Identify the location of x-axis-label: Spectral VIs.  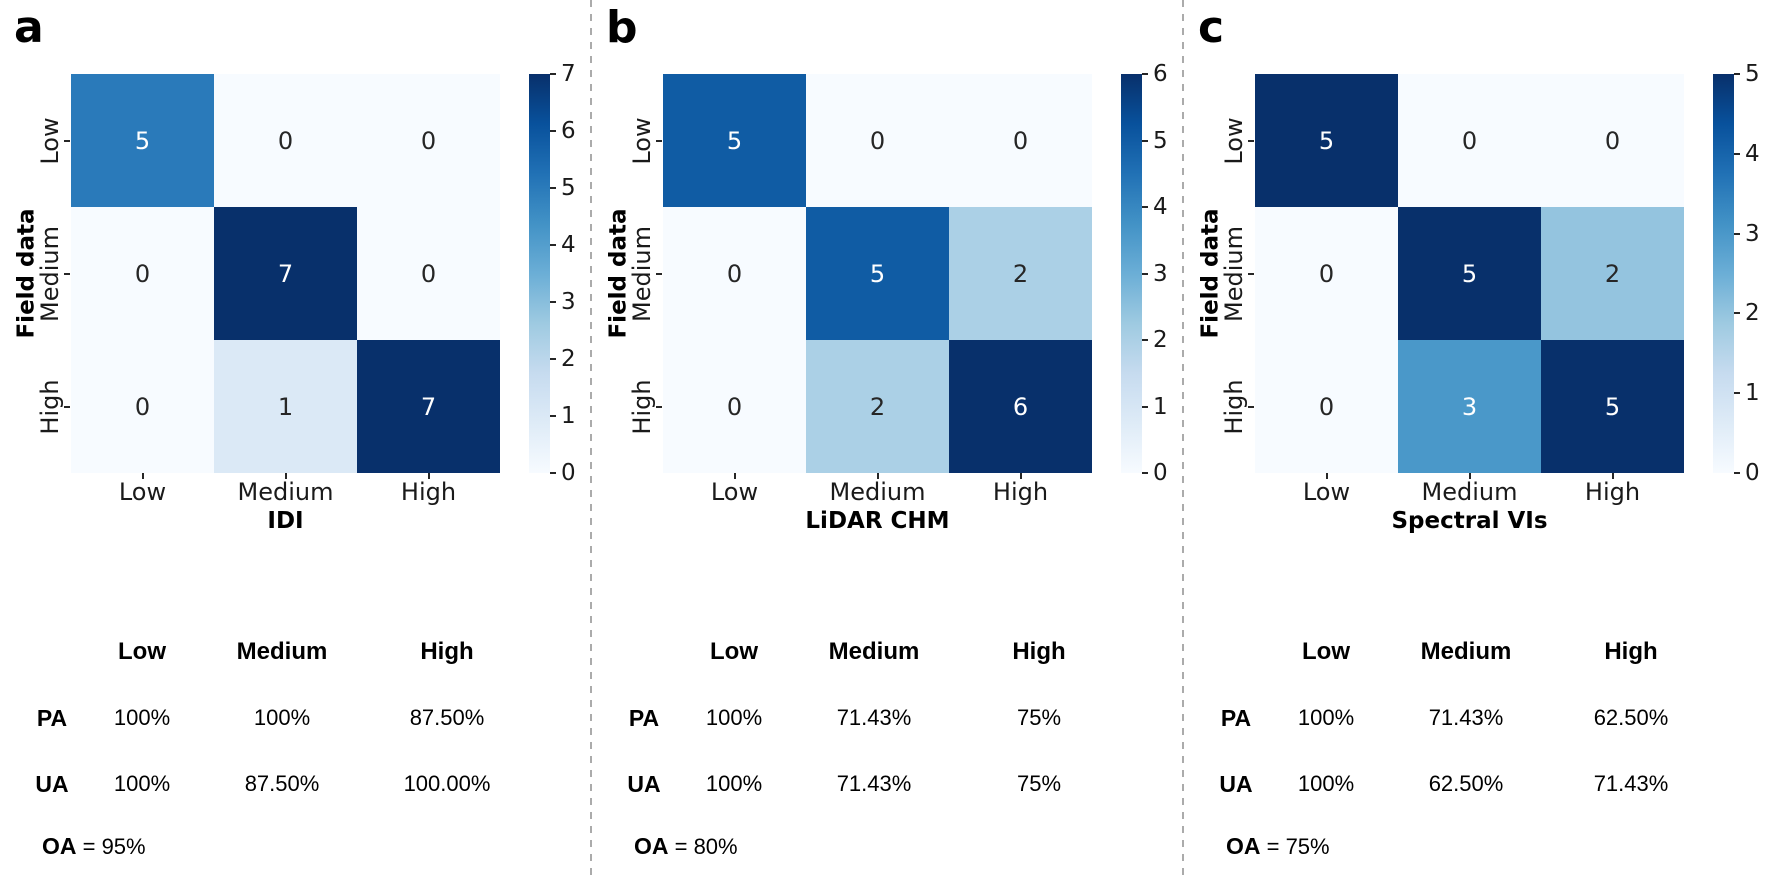
(1469, 521).